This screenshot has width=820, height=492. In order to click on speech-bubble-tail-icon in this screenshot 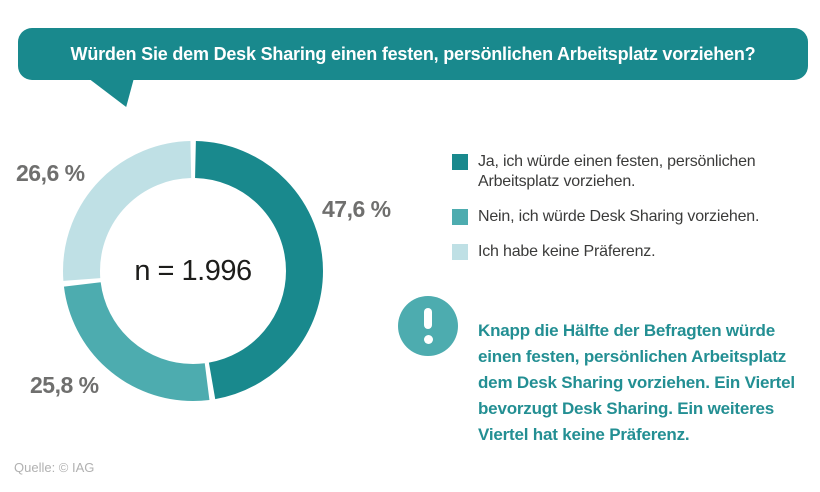, I will do `click(111, 92)`.